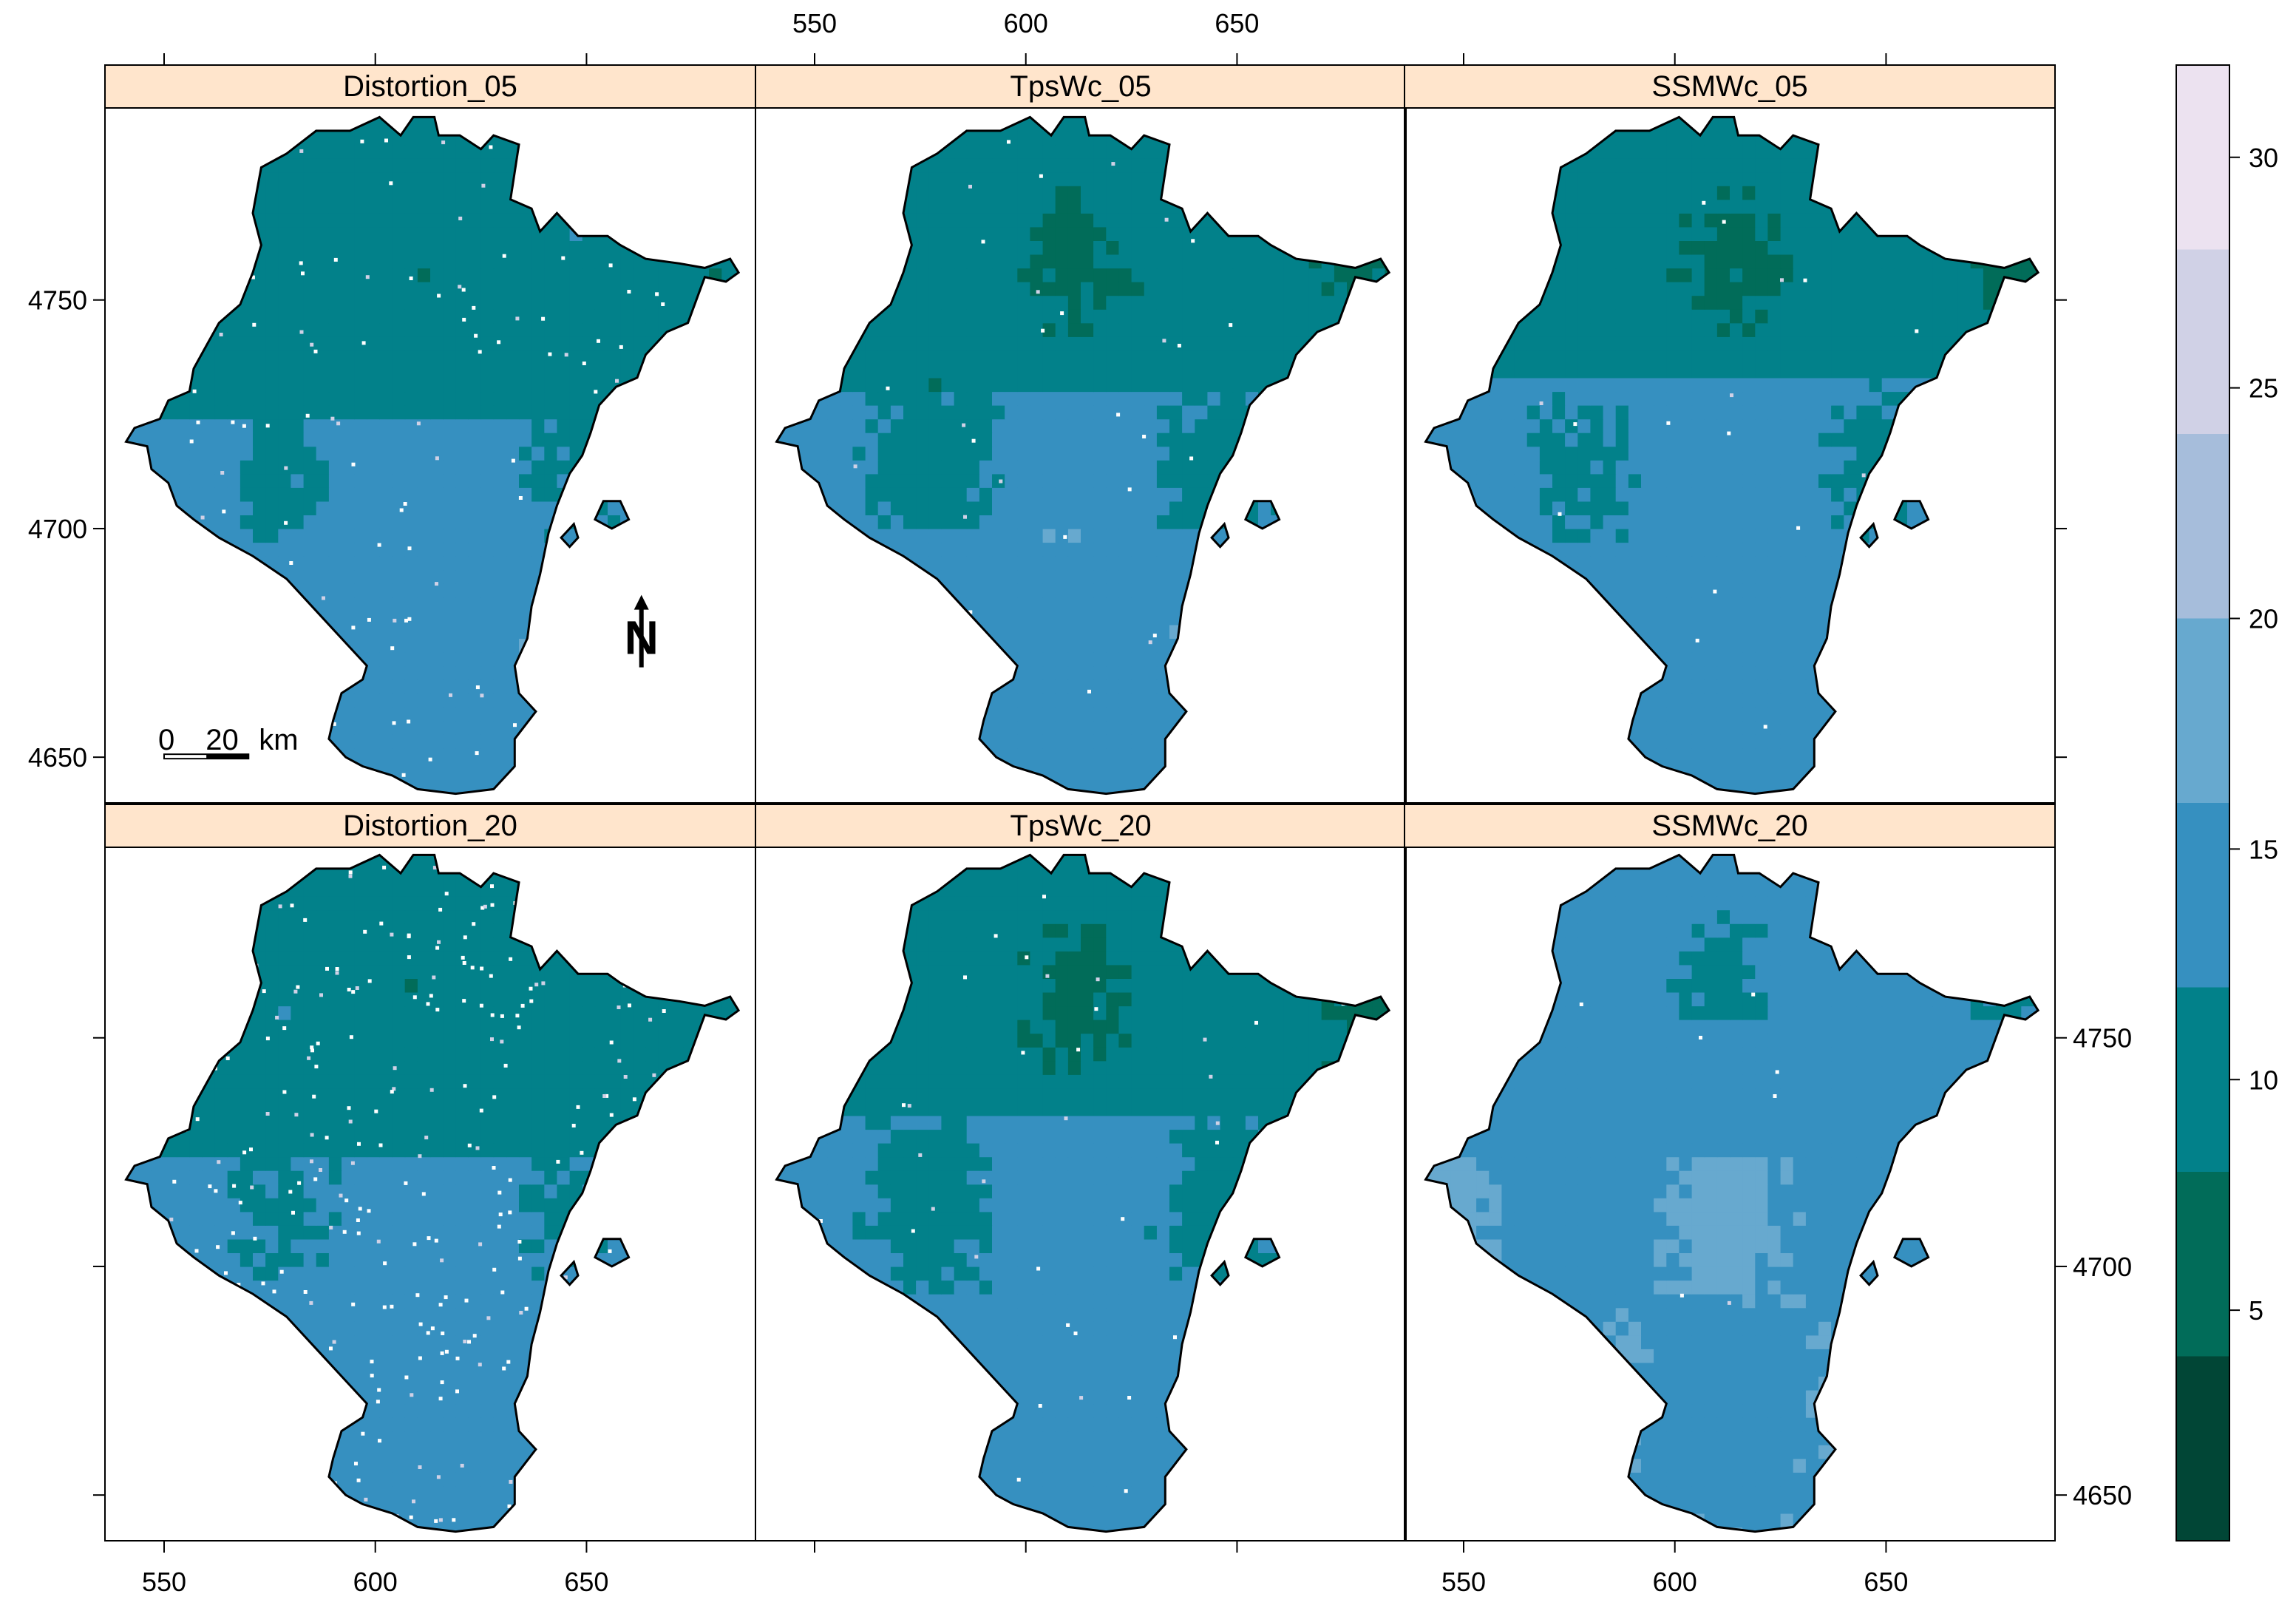 The height and width of the screenshot is (1611, 2296). I want to click on panel-title: Distortion_05, so click(430, 87).